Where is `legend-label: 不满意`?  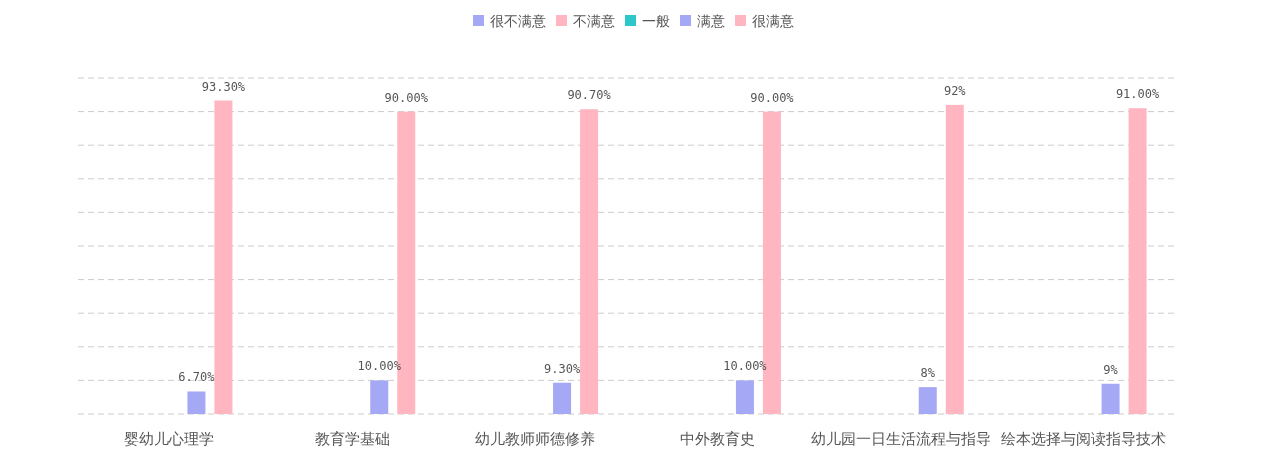 legend-label: 不满意 is located at coordinates (594, 21).